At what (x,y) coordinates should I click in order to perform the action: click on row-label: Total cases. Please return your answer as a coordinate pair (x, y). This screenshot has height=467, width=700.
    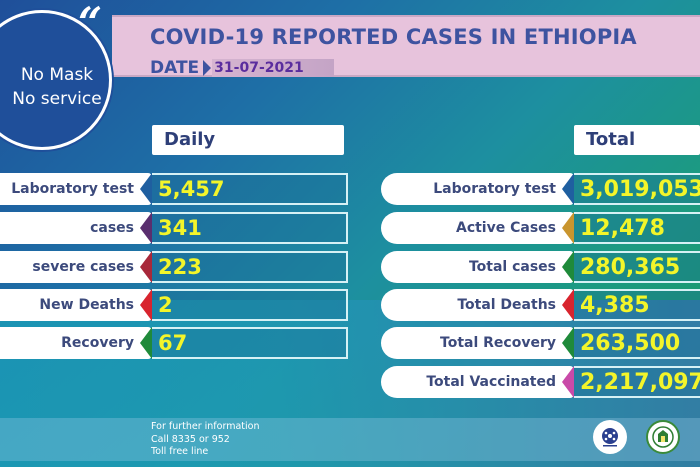
    Looking at the image, I should click on (477, 267).